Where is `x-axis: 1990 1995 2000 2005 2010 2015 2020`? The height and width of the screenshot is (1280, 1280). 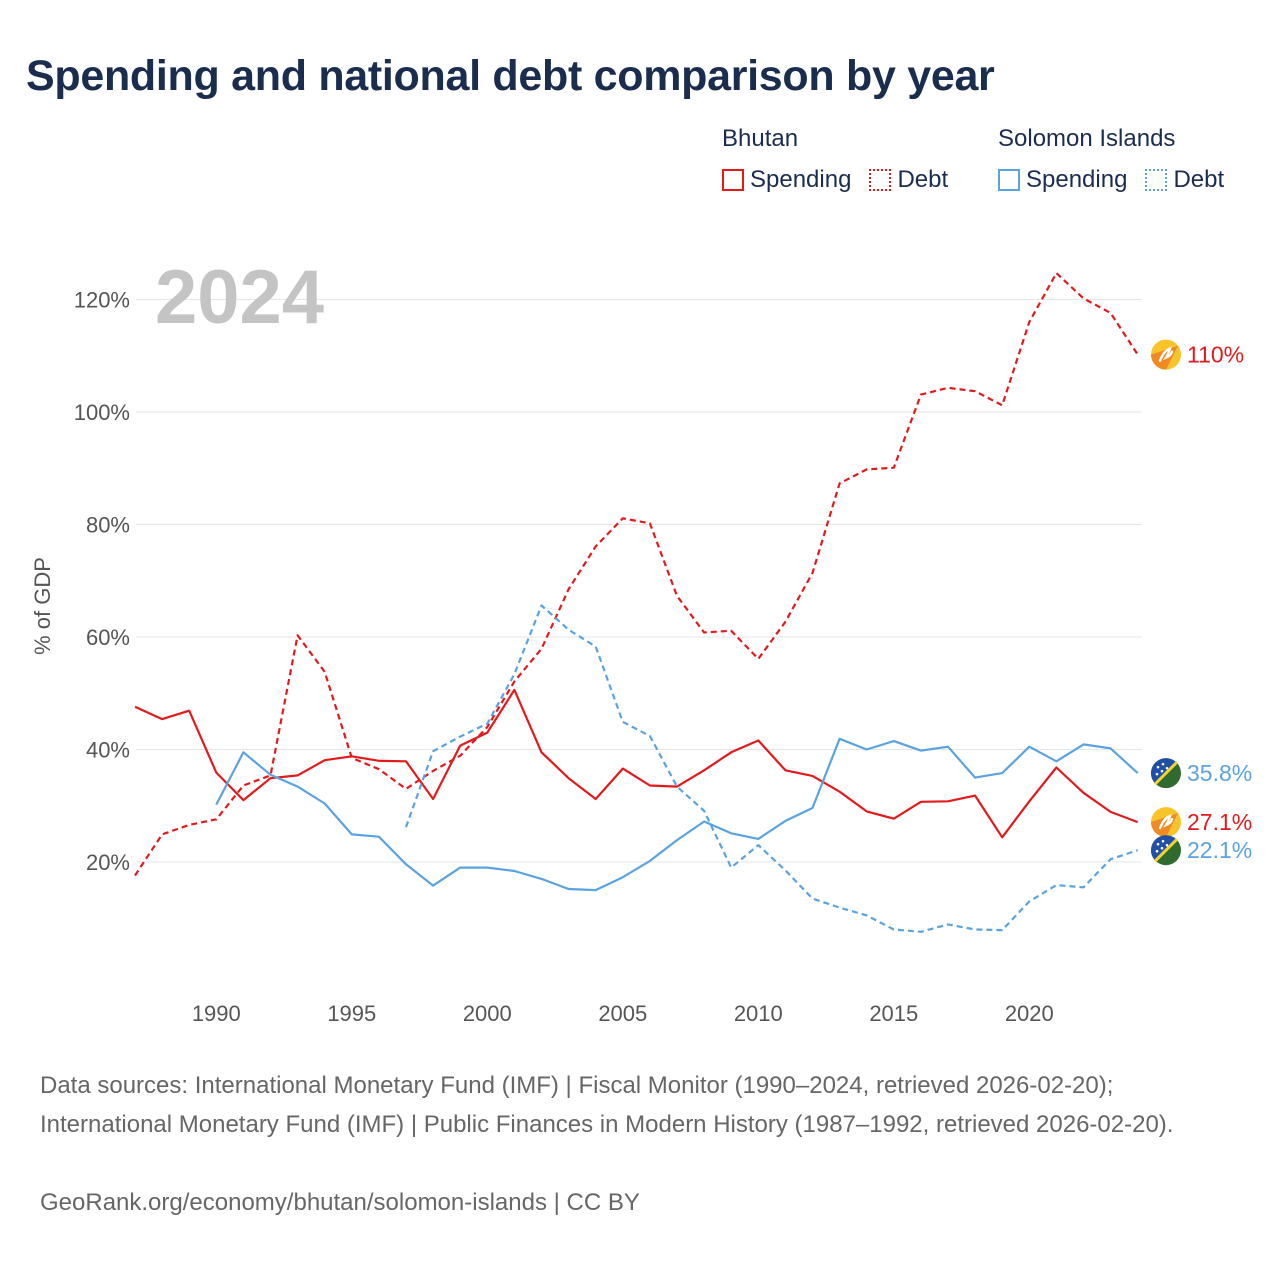
x-axis: 1990 1995 2000 2005 2010 2015 2020 is located at coordinates (623, 1013).